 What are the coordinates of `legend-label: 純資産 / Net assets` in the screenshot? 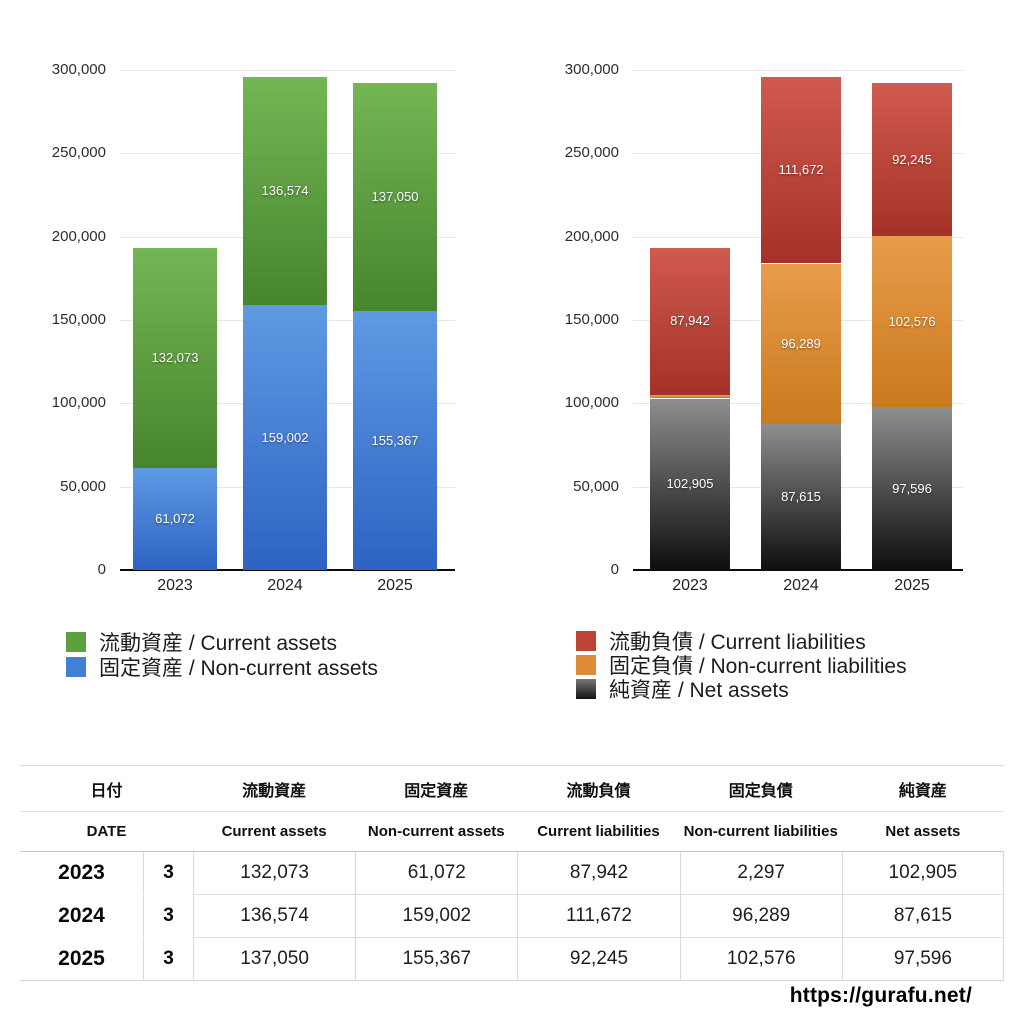 It's located at (699, 690).